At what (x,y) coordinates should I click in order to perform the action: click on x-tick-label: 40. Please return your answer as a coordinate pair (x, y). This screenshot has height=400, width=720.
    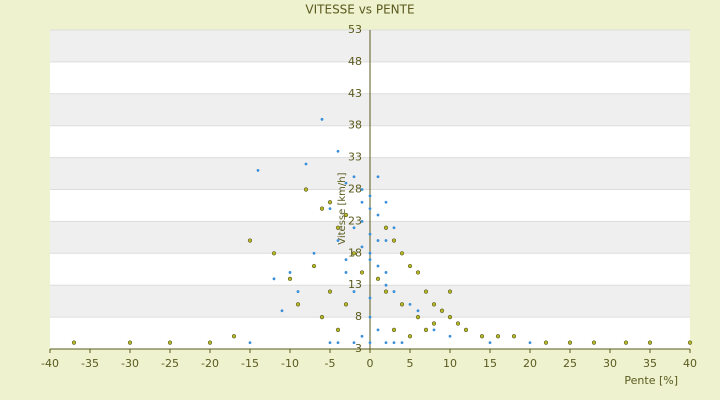
    Looking at the image, I should click on (690, 363).